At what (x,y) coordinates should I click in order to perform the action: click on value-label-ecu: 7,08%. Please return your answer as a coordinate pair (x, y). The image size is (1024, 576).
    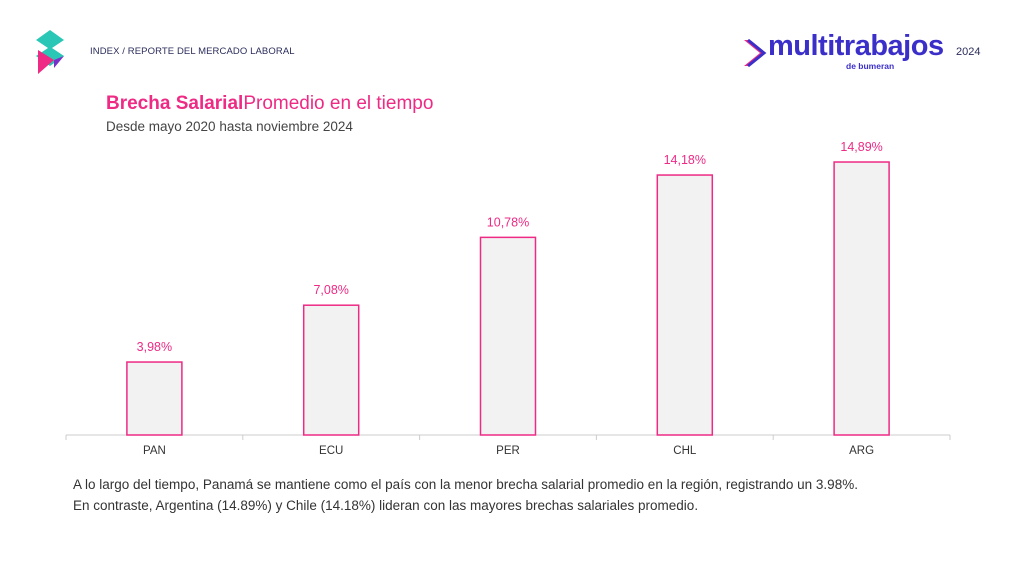
    Looking at the image, I should click on (330, 290).